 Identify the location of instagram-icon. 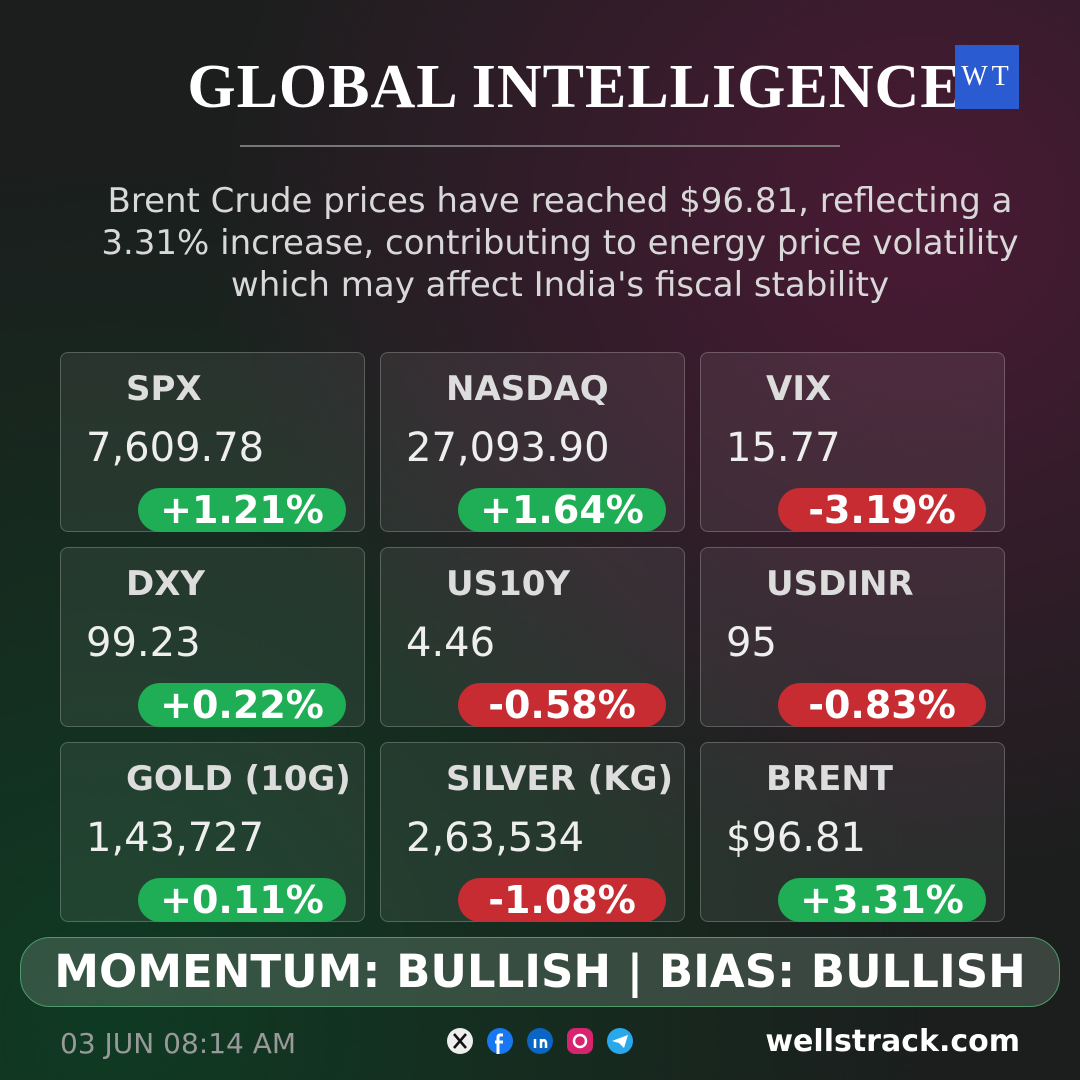
(580, 1041).